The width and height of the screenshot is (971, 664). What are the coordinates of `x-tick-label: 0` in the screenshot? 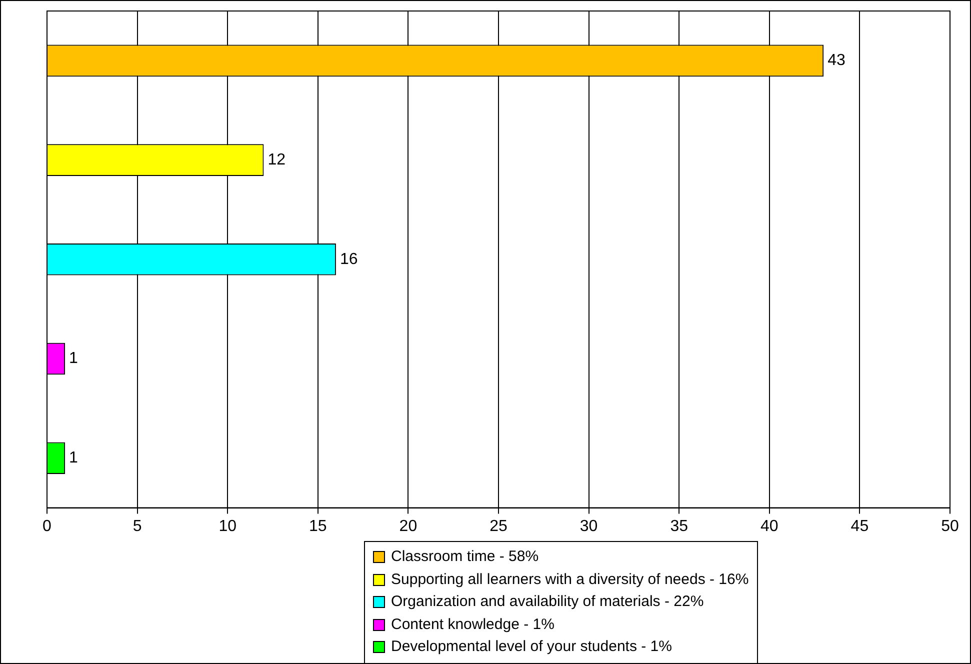 It's located at (47, 526).